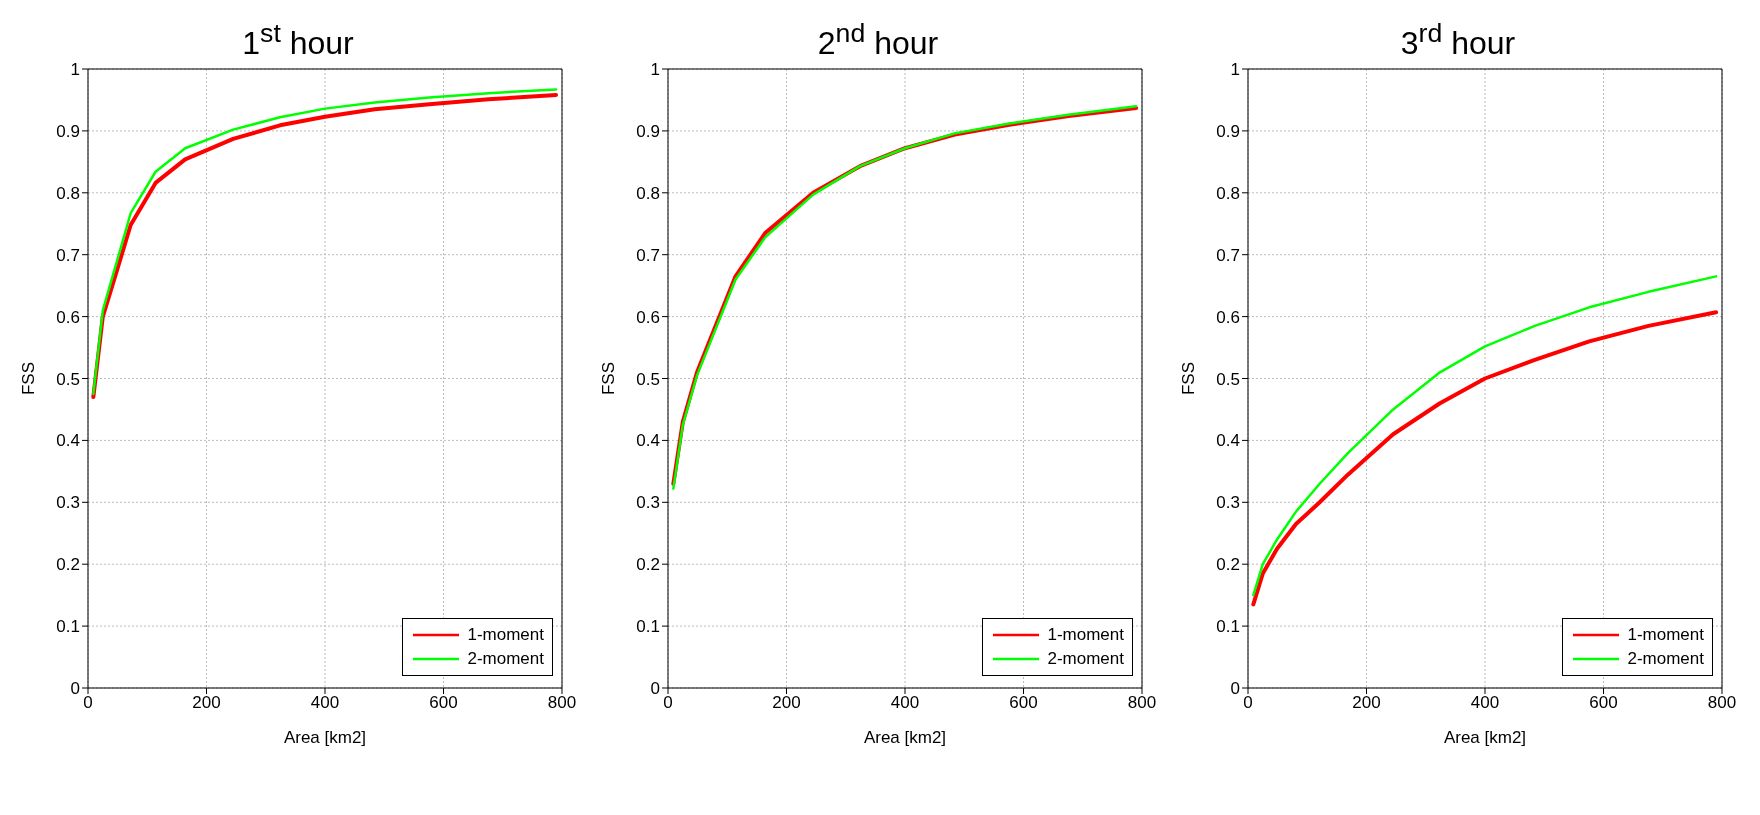  Describe the element at coordinates (1458, 39) in the screenshot. I see `chart-title: 3$^{rd}$ hour` at that location.